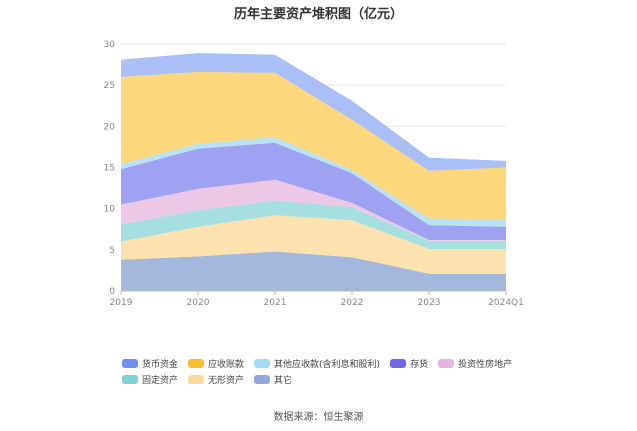 The width and height of the screenshot is (637, 431). Describe the element at coordinates (226, 364) in the screenshot. I see `legend-label: 应收账款` at that location.